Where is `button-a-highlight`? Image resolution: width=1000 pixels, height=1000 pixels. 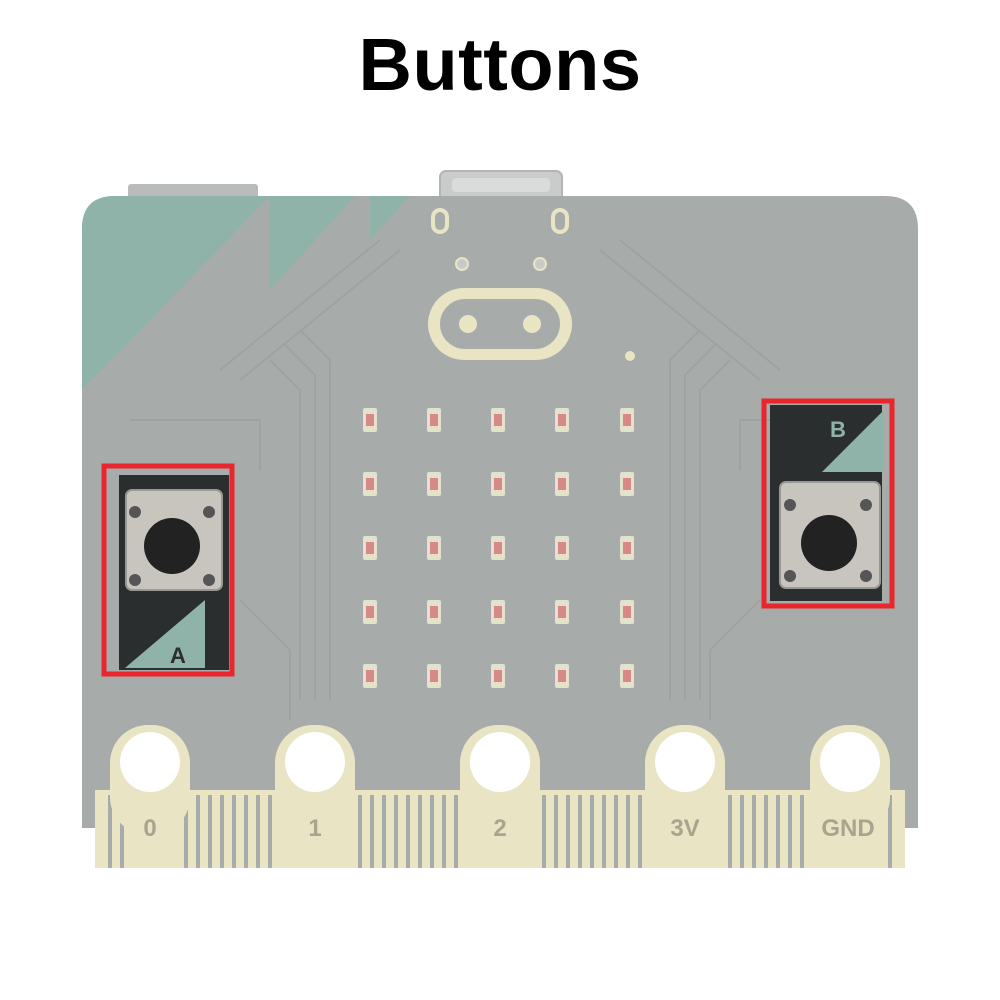
button-a-highlight is located at coordinates (168, 570).